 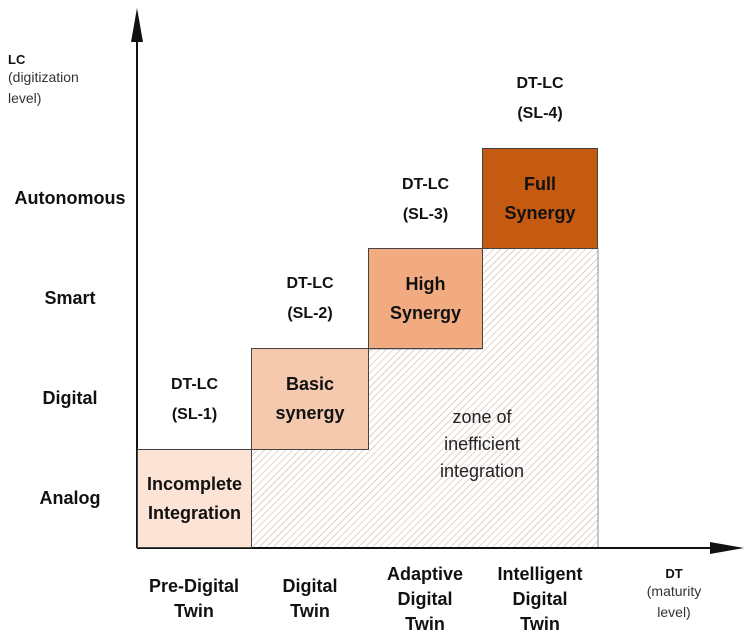 What do you see at coordinates (194, 414) in the screenshot?
I see `synergy-label-line: (SL-1)` at bounding box center [194, 414].